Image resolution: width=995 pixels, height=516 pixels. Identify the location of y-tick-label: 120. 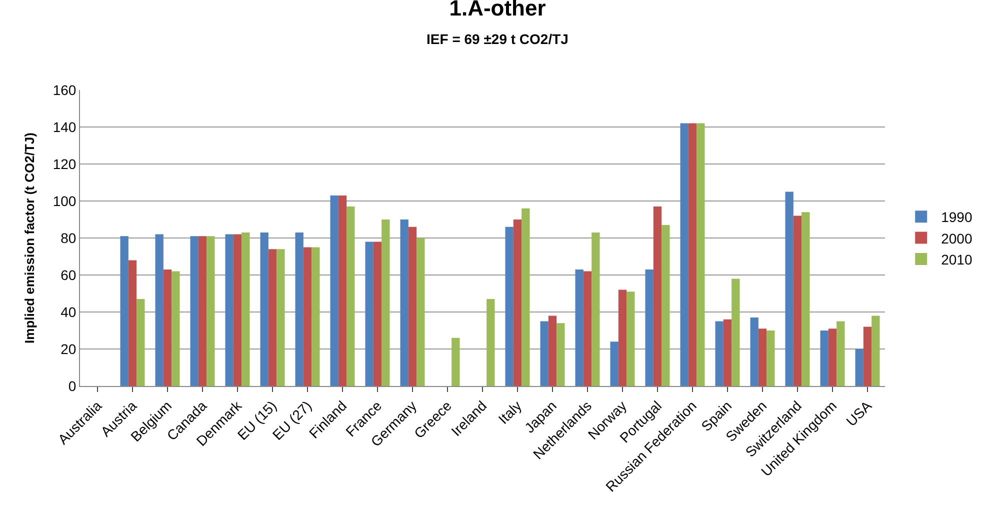
(64, 164).